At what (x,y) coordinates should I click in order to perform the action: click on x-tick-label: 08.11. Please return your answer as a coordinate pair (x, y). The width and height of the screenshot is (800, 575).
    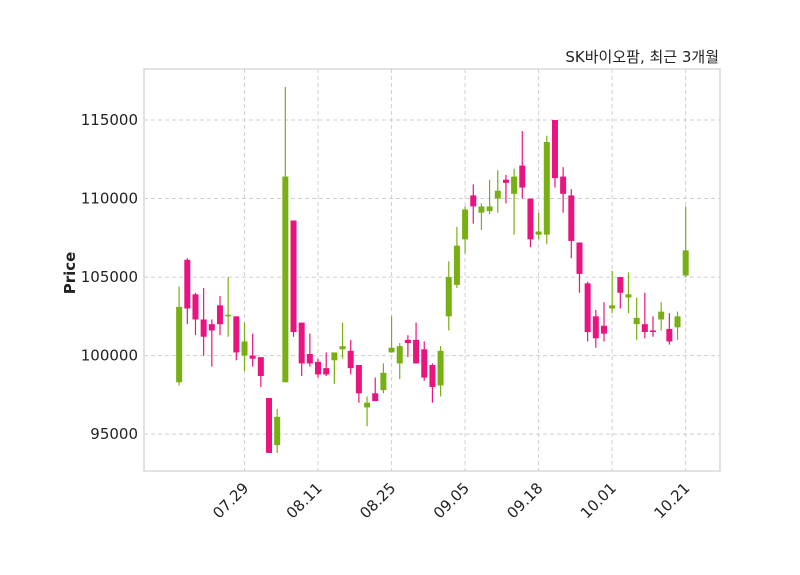
    Looking at the image, I should click on (304, 500).